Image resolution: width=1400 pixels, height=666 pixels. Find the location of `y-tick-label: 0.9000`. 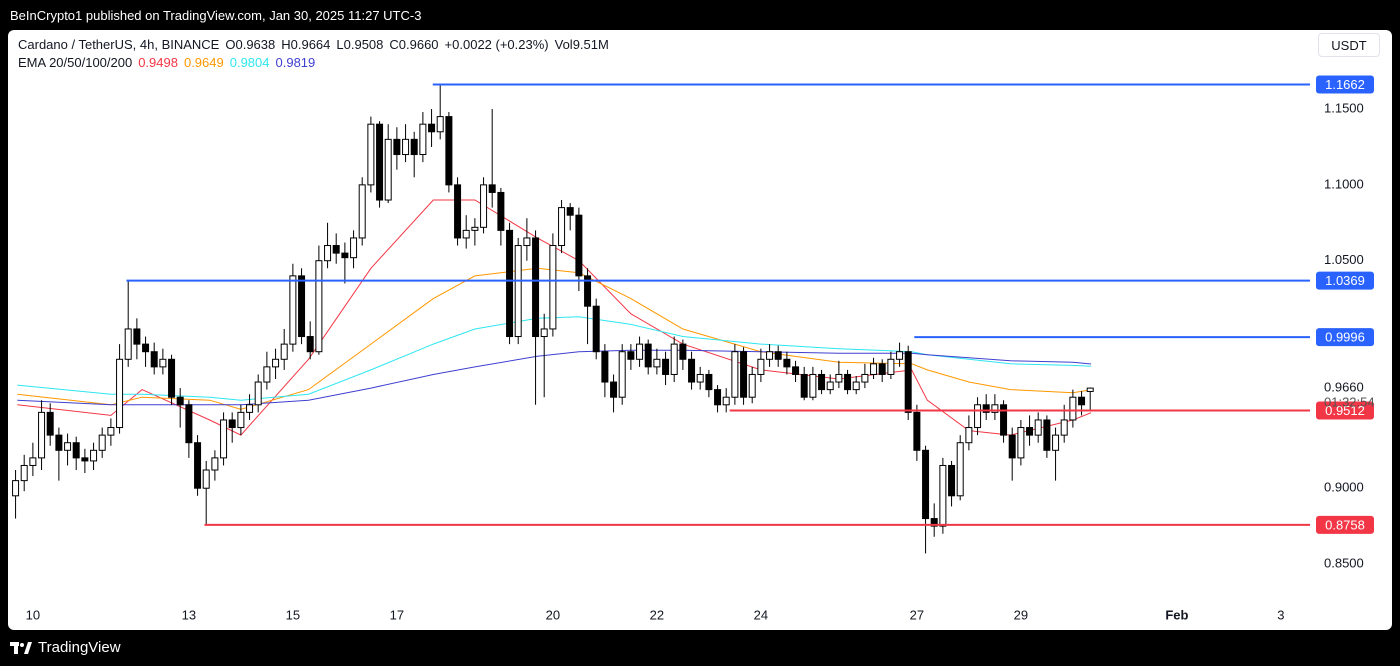

y-tick-label: 0.9000 is located at coordinates (1344, 487).